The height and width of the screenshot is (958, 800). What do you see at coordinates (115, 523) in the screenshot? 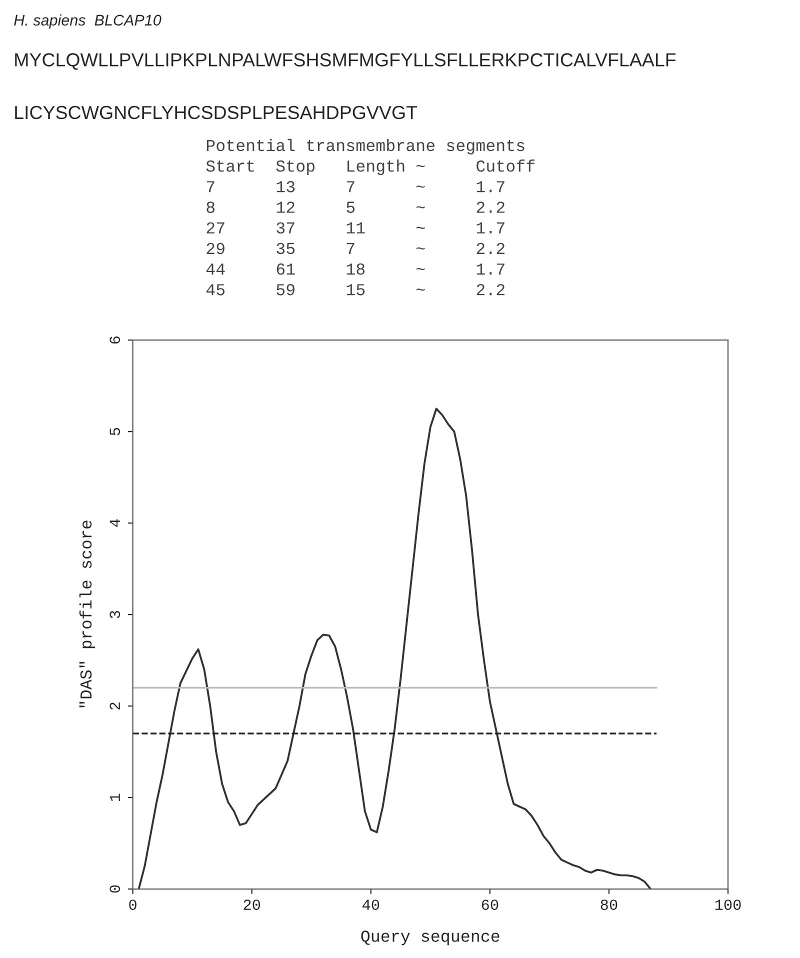
I see `y-tick-label: 4` at bounding box center [115, 523].